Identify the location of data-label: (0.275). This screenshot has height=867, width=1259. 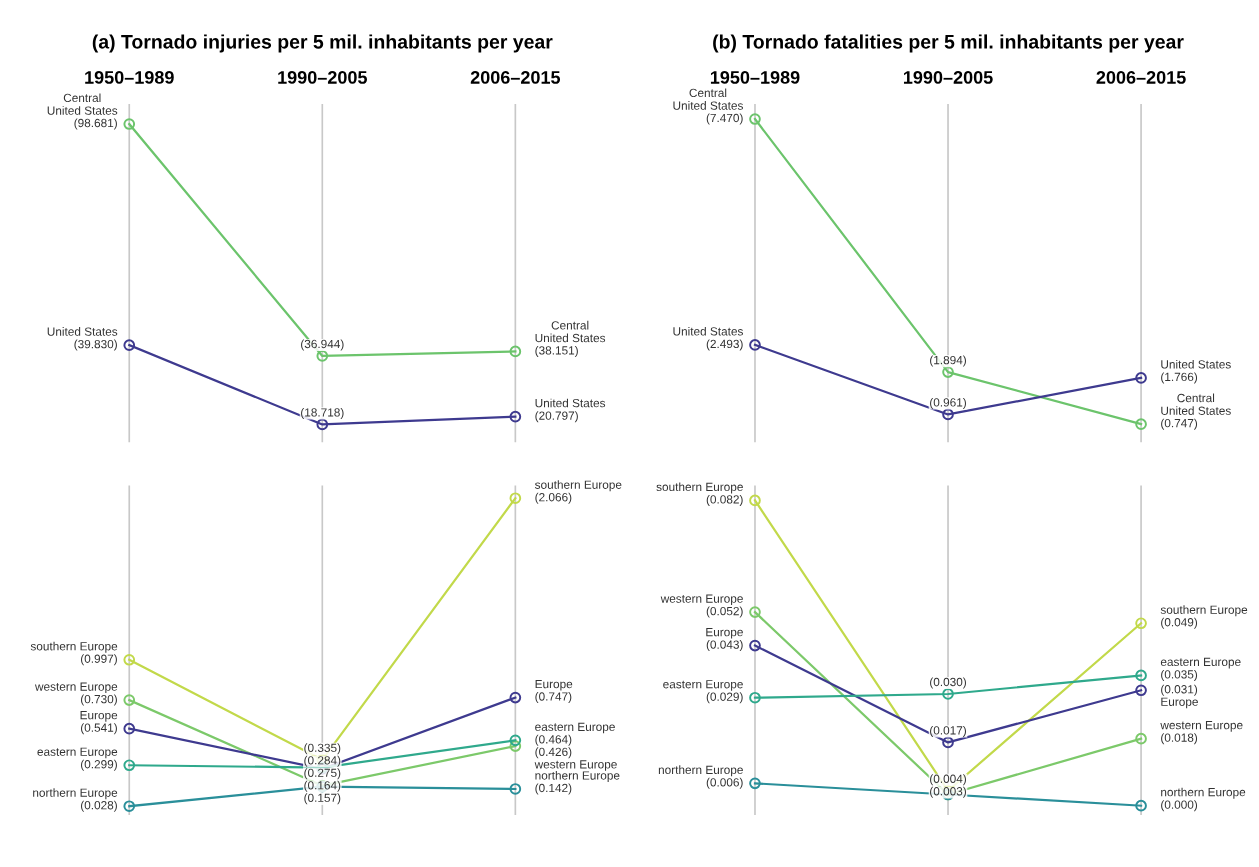
(322, 774).